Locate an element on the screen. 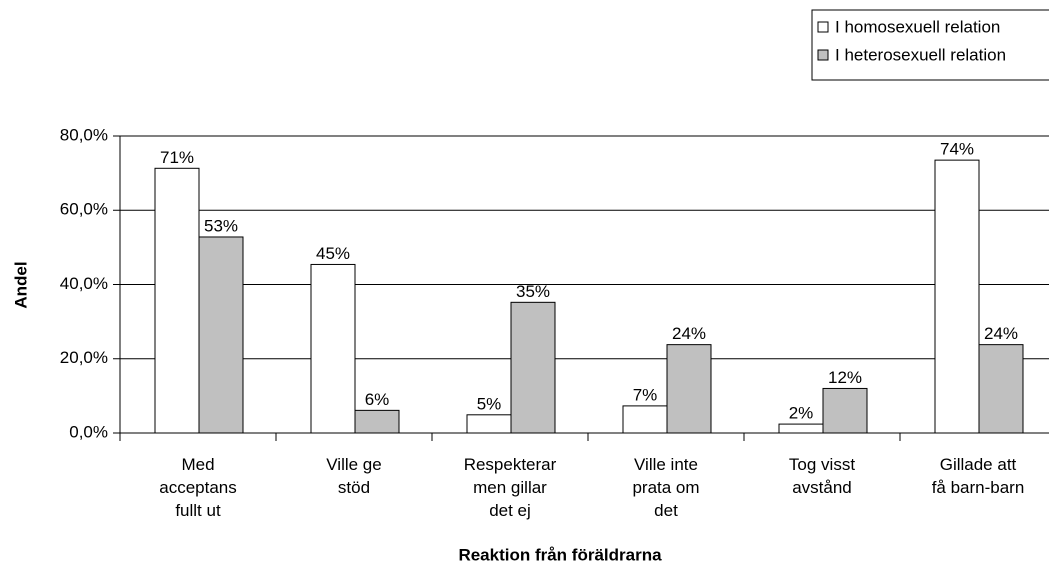 The height and width of the screenshot is (568, 1049). data-label: 53% is located at coordinates (221, 225).